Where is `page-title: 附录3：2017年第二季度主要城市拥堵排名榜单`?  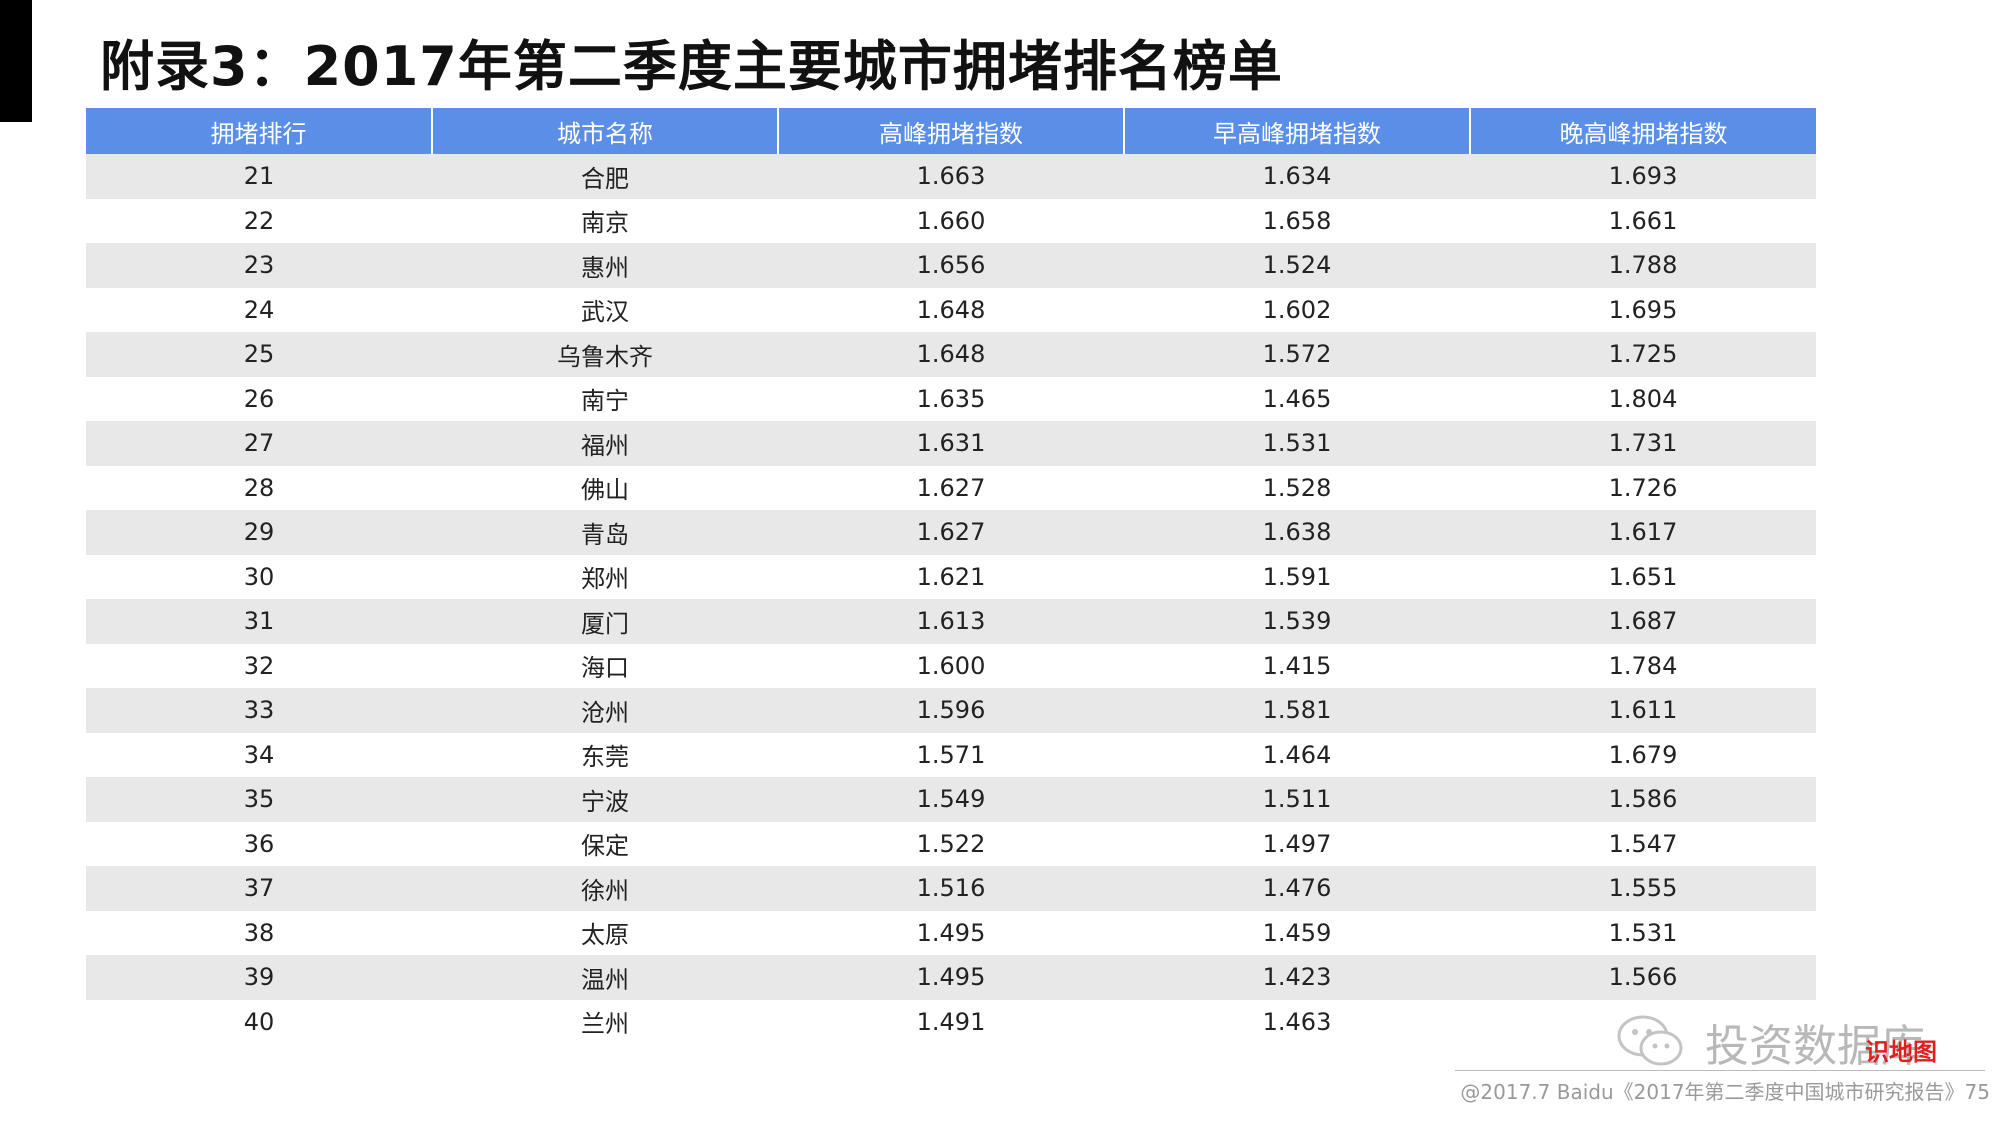 page-title: 附录3：2017年第二季度主要城市拥堵排名榜单 is located at coordinates (691, 66).